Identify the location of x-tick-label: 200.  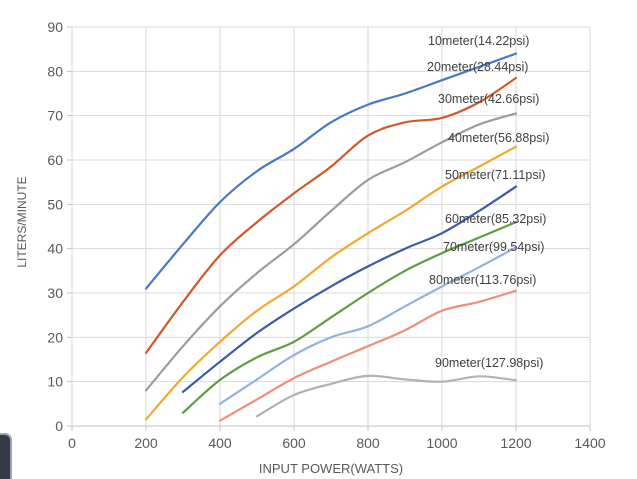
(146, 443).